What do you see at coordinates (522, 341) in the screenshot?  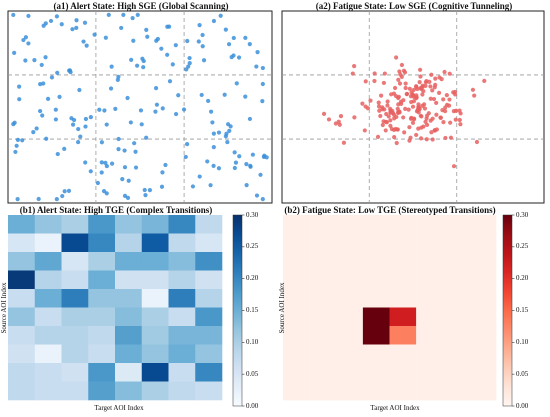 I see `colorbar-tick-label: 0.10` at bounding box center [522, 341].